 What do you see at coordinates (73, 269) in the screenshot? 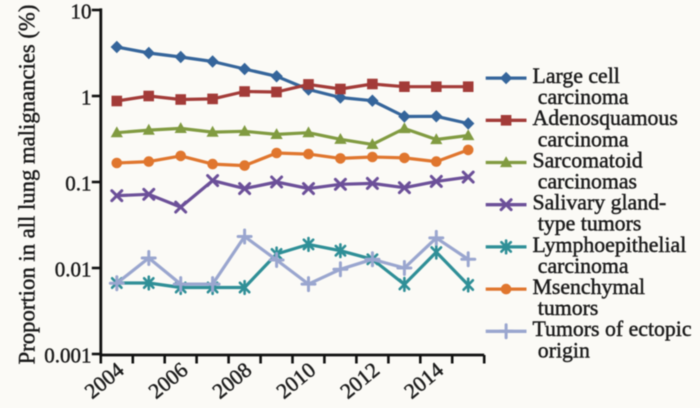
I see `svg-text: 0.01` at bounding box center [73, 269].